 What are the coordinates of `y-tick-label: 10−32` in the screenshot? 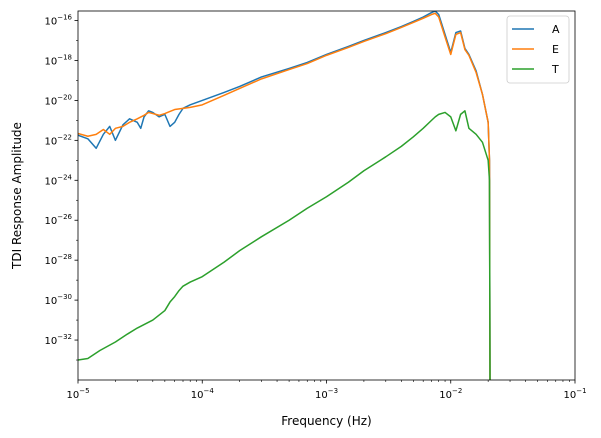 It's located at (58, 340).